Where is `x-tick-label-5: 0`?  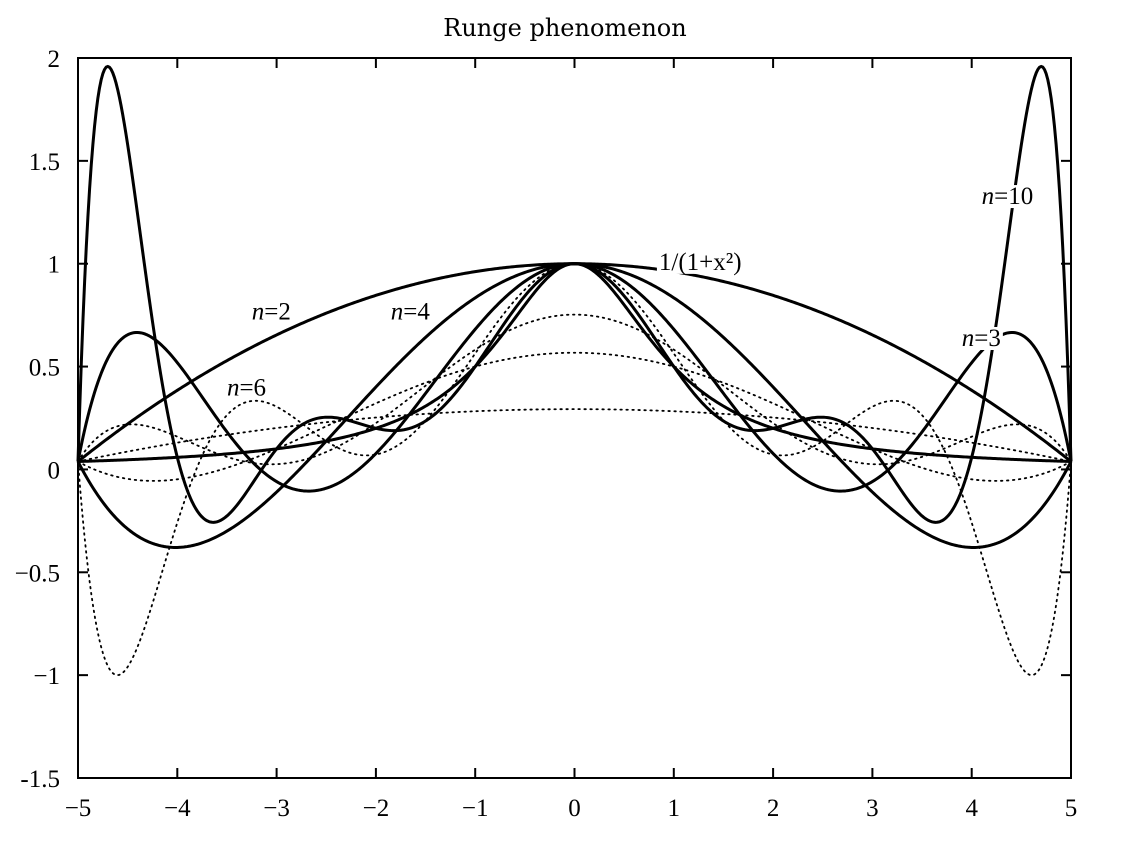
x-tick-label-5: 0 is located at coordinates (574, 808).